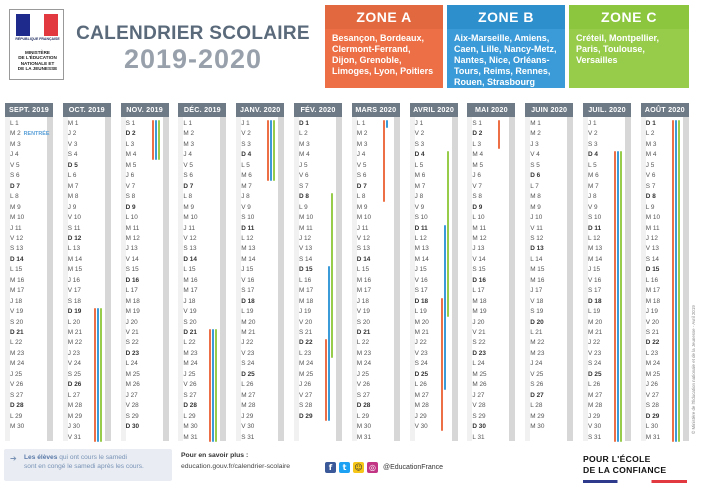 The height and width of the screenshot is (492, 703). I want to click on day-cell: D 9, so click(130, 207).